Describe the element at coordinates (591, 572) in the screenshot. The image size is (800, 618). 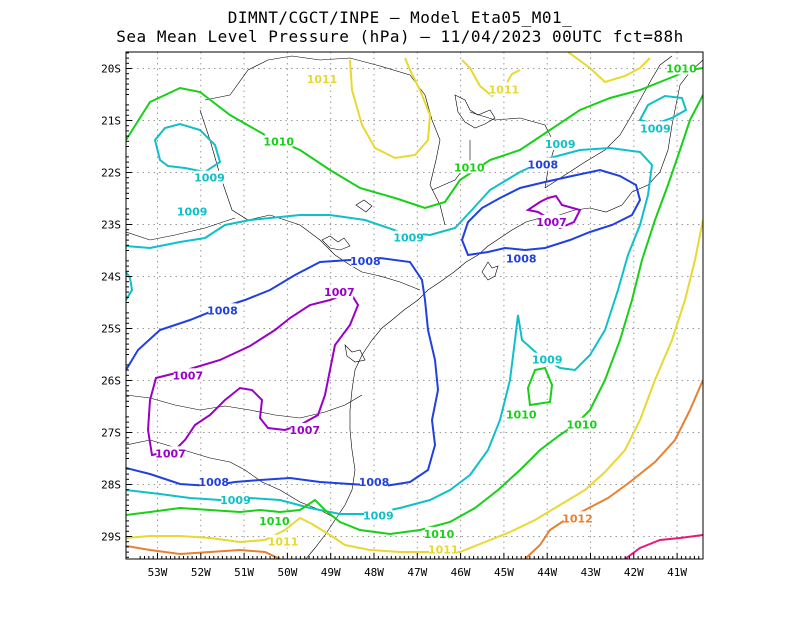
I see `x-tick-label: 43W` at that location.